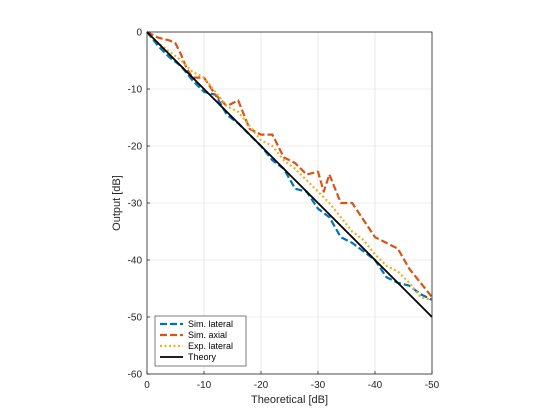  Describe the element at coordinates (375, 385) in the screenshot. I see `x-tick-label: -40` at that location.